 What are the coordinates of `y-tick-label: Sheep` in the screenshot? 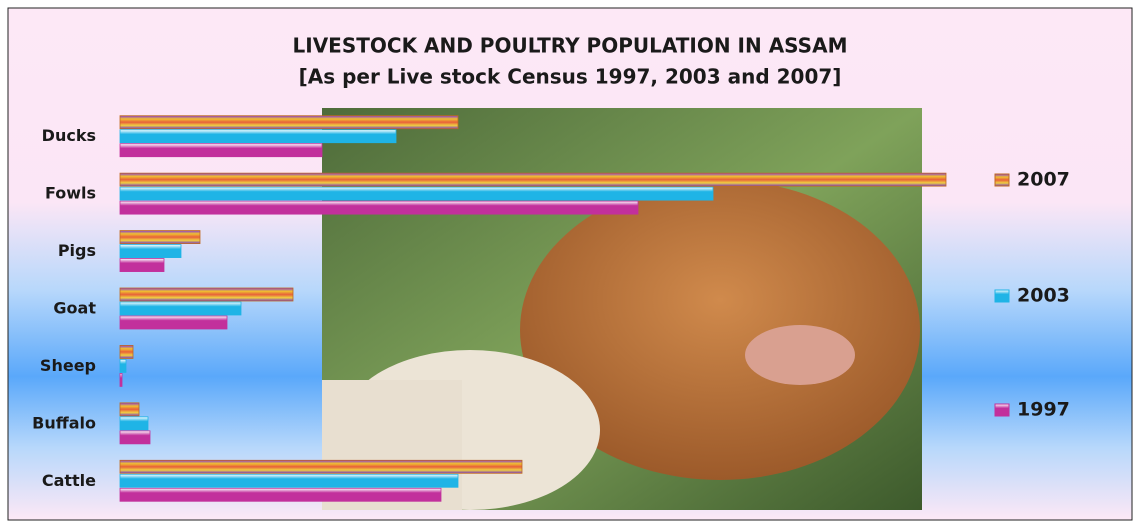 It's located at (68, 365).